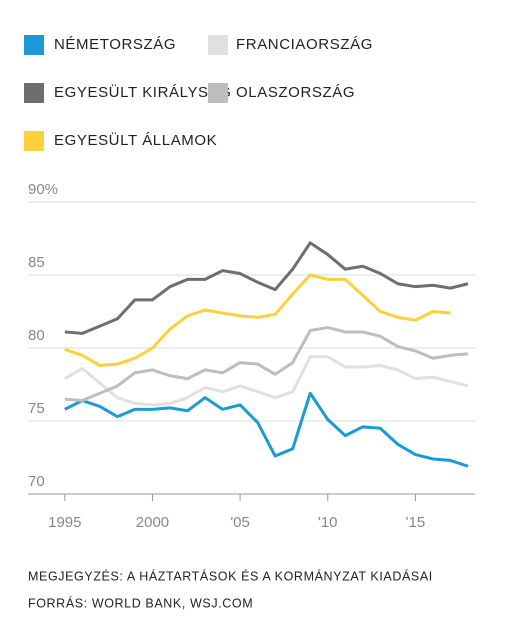 This screenshot has height=644, width=506. What do you see at coordinates (416, 522) in the screenshot?
I see `x-tick-label: '15` at bounding box center [416, 522].